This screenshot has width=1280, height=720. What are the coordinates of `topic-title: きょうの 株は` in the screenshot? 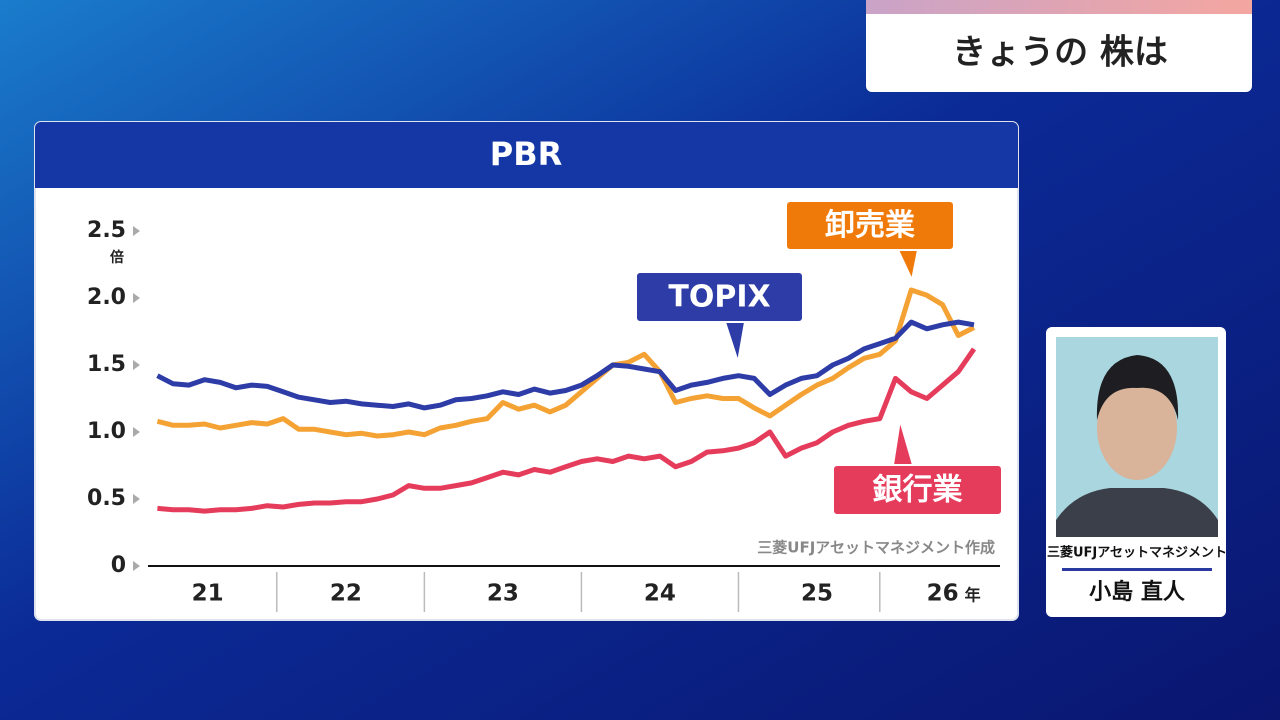 It's located at (1060, 53).